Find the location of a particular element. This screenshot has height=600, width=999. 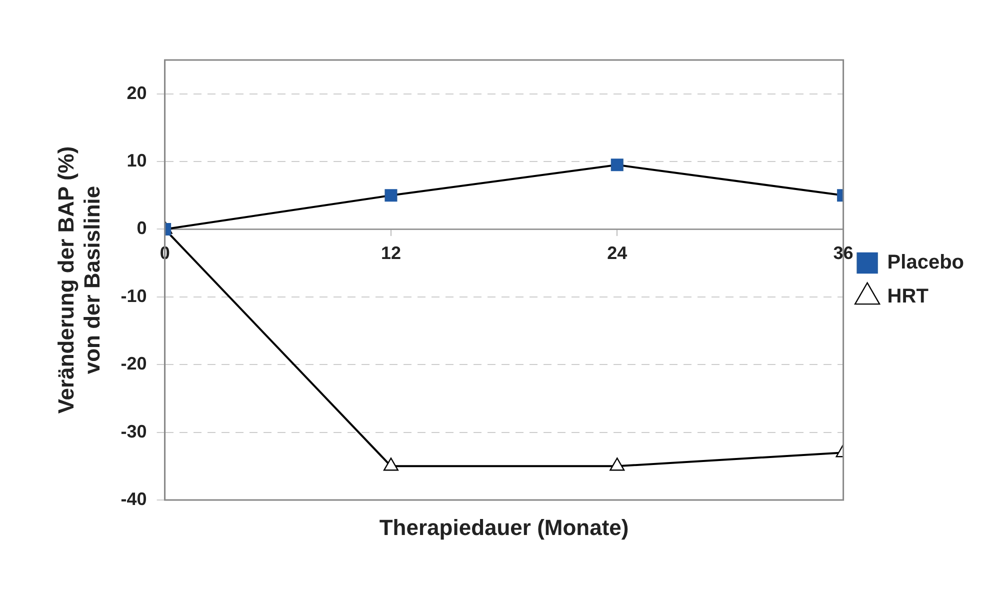

y-tick-label: 10 is located at coordinates (136, 160).